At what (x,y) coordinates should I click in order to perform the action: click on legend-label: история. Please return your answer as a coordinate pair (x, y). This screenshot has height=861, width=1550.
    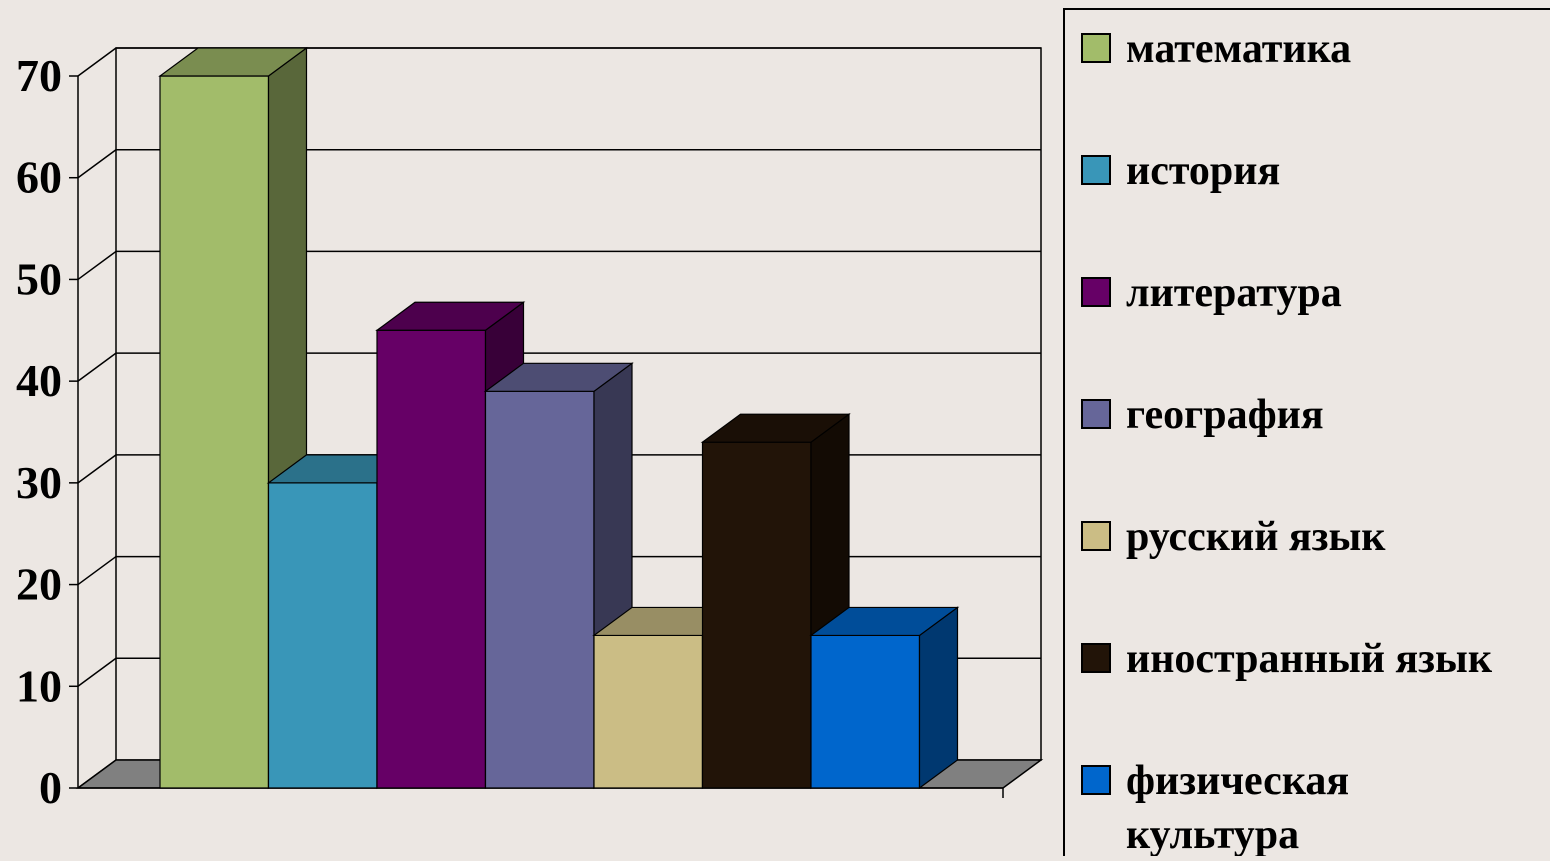
    Looking at the image, I should click on (1203, 171).